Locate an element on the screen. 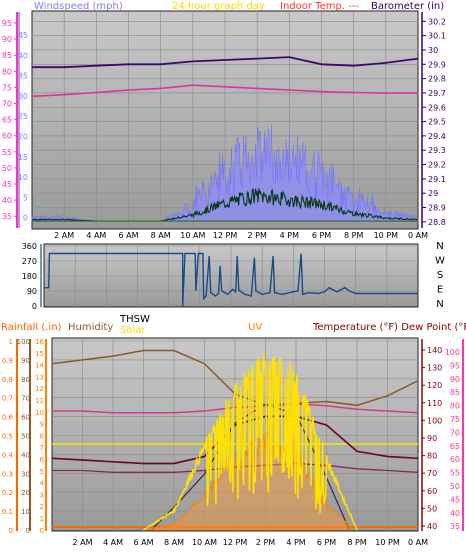 This screenshot has height=554, width=466. x-tick-label: 8 AM is located at coordinates (161, 235).